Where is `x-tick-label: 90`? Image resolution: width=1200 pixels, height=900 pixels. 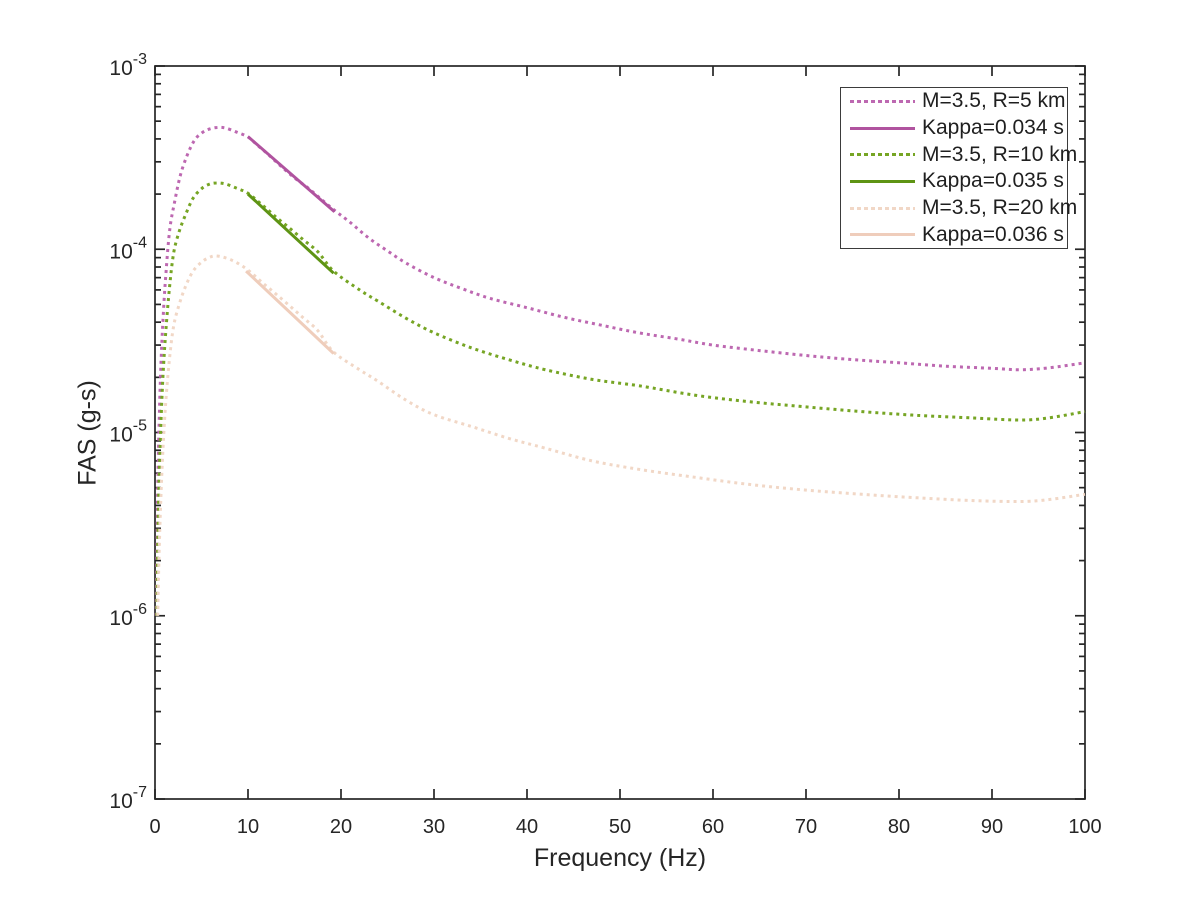 x-tick-label: 90 is located at coordinates (992, 827).